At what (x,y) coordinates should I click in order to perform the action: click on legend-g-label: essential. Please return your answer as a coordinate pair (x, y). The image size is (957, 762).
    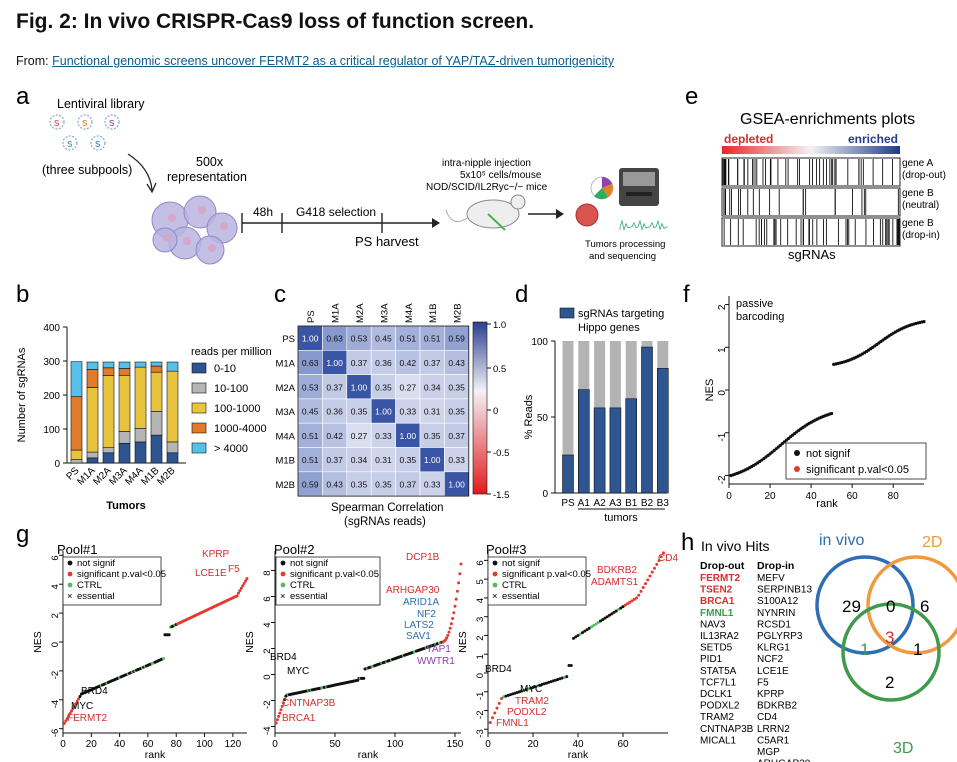
    Looking at the image, I should click on (96, 596).